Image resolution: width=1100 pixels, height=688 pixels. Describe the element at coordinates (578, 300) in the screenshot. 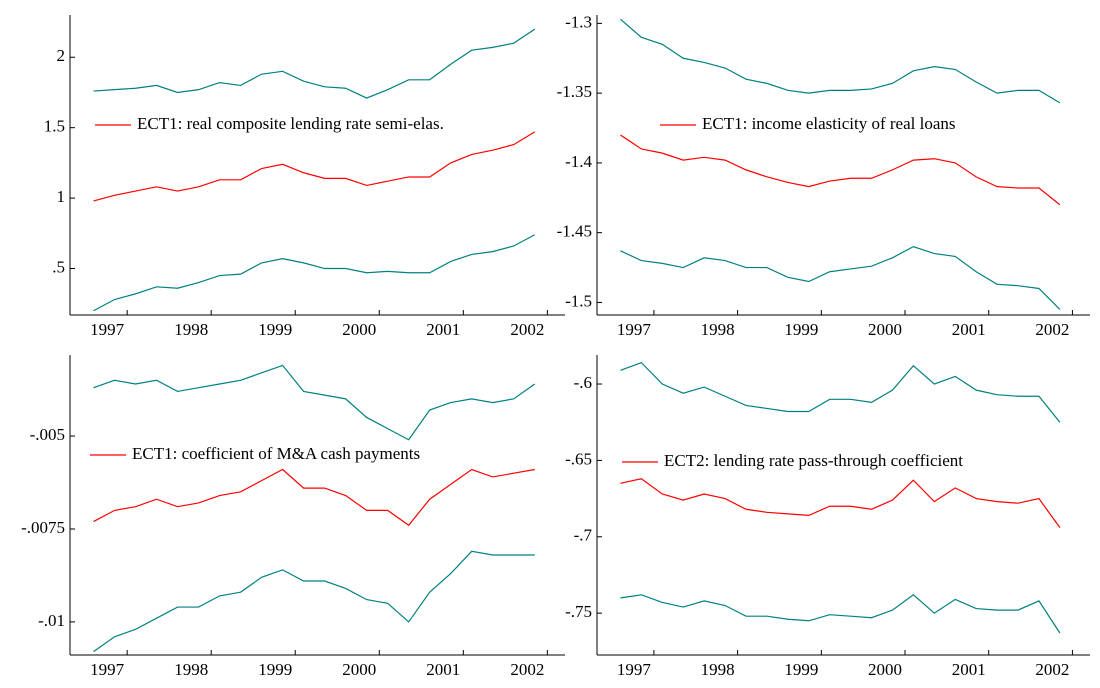

I see `y-tick-label: -1.5` at that location.